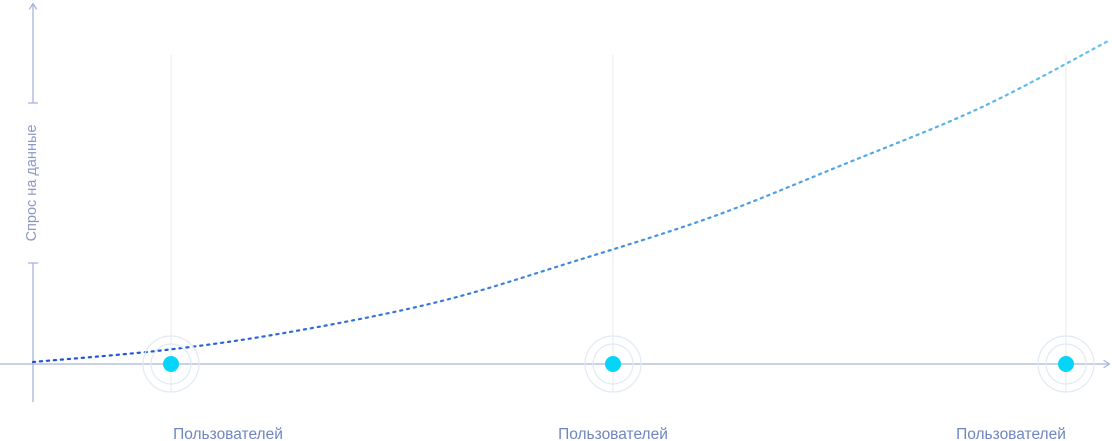 The width and height of the screenshot is (1112, 441). Describe the element at coordinates (32, 183) in the screenshot. I see `y-axis-label: Спрос на данные` at that location.